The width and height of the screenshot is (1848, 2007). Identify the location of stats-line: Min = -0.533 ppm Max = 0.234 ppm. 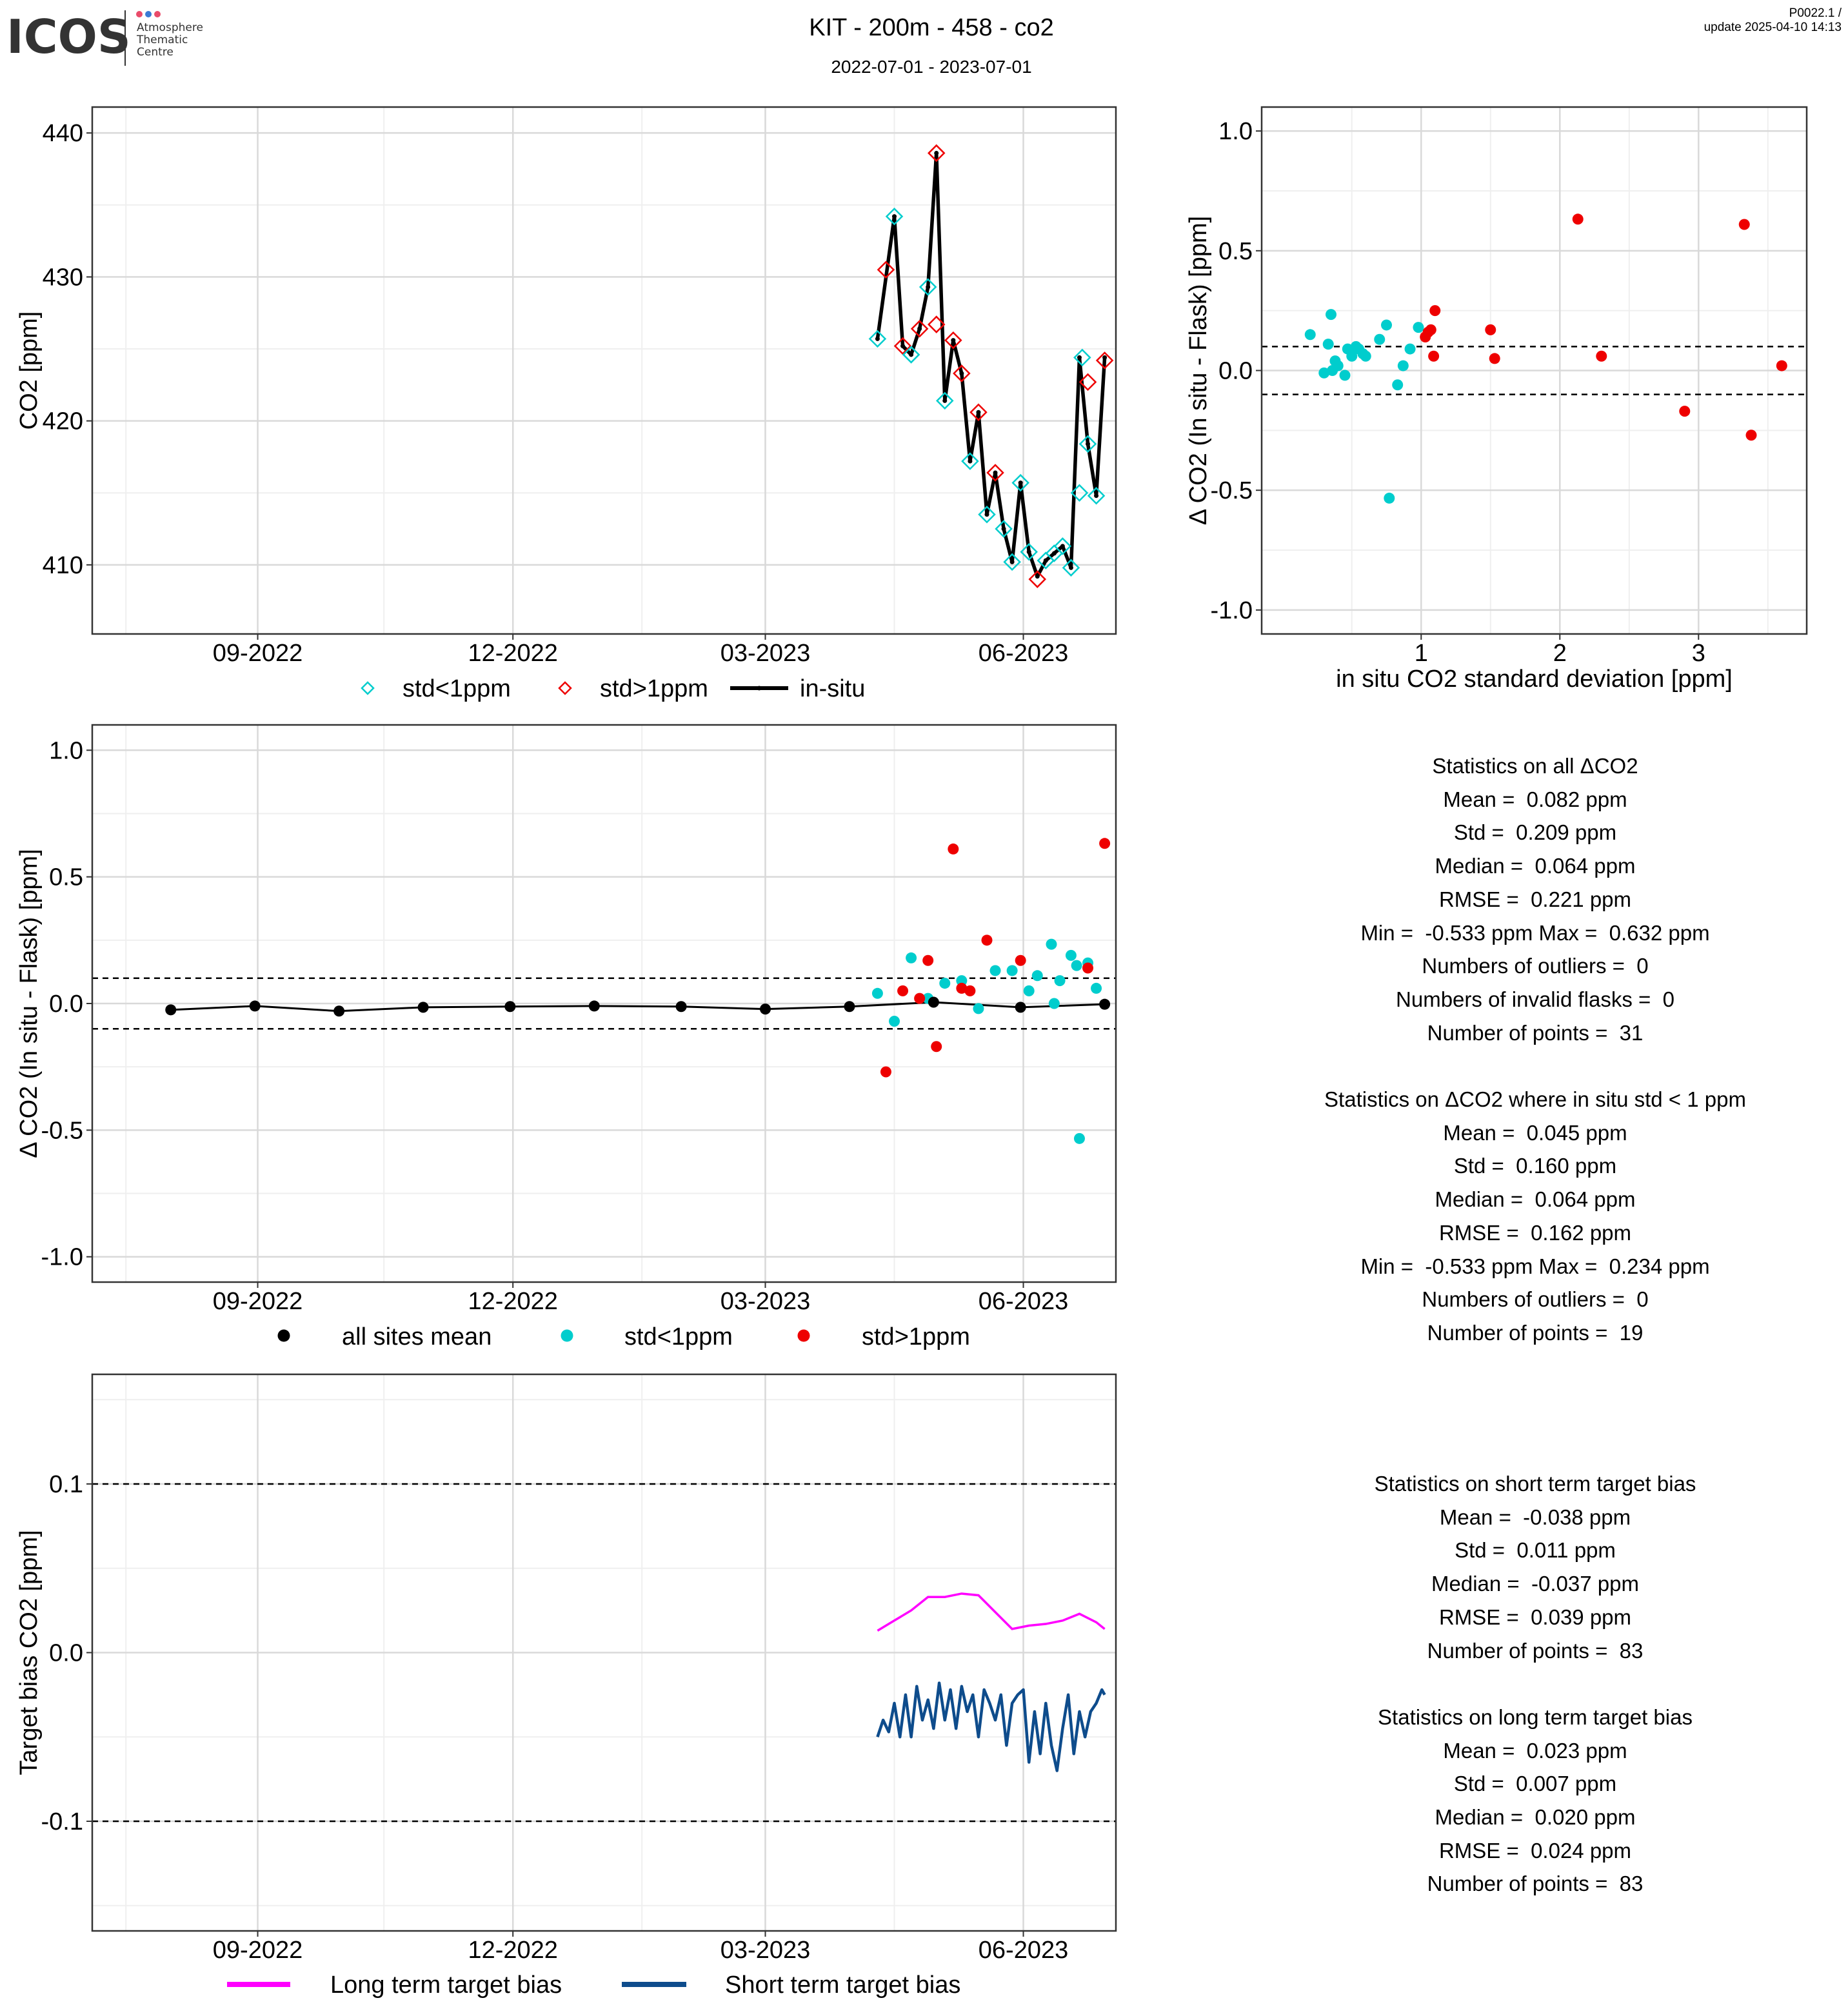
(1535, 1266).